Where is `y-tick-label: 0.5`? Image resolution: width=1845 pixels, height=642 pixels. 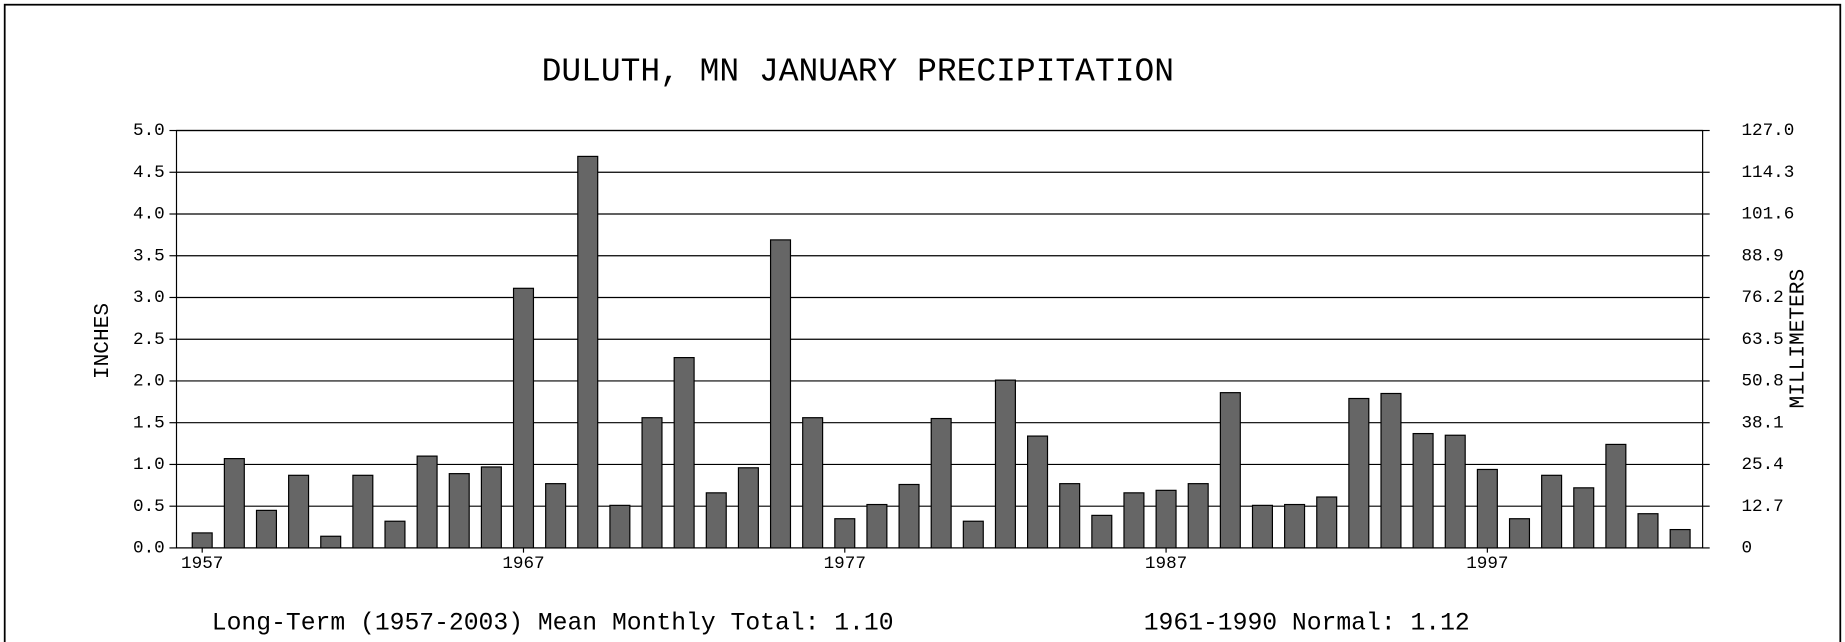
y-tick-label: 0.5 is located at coordinates (149, 507).